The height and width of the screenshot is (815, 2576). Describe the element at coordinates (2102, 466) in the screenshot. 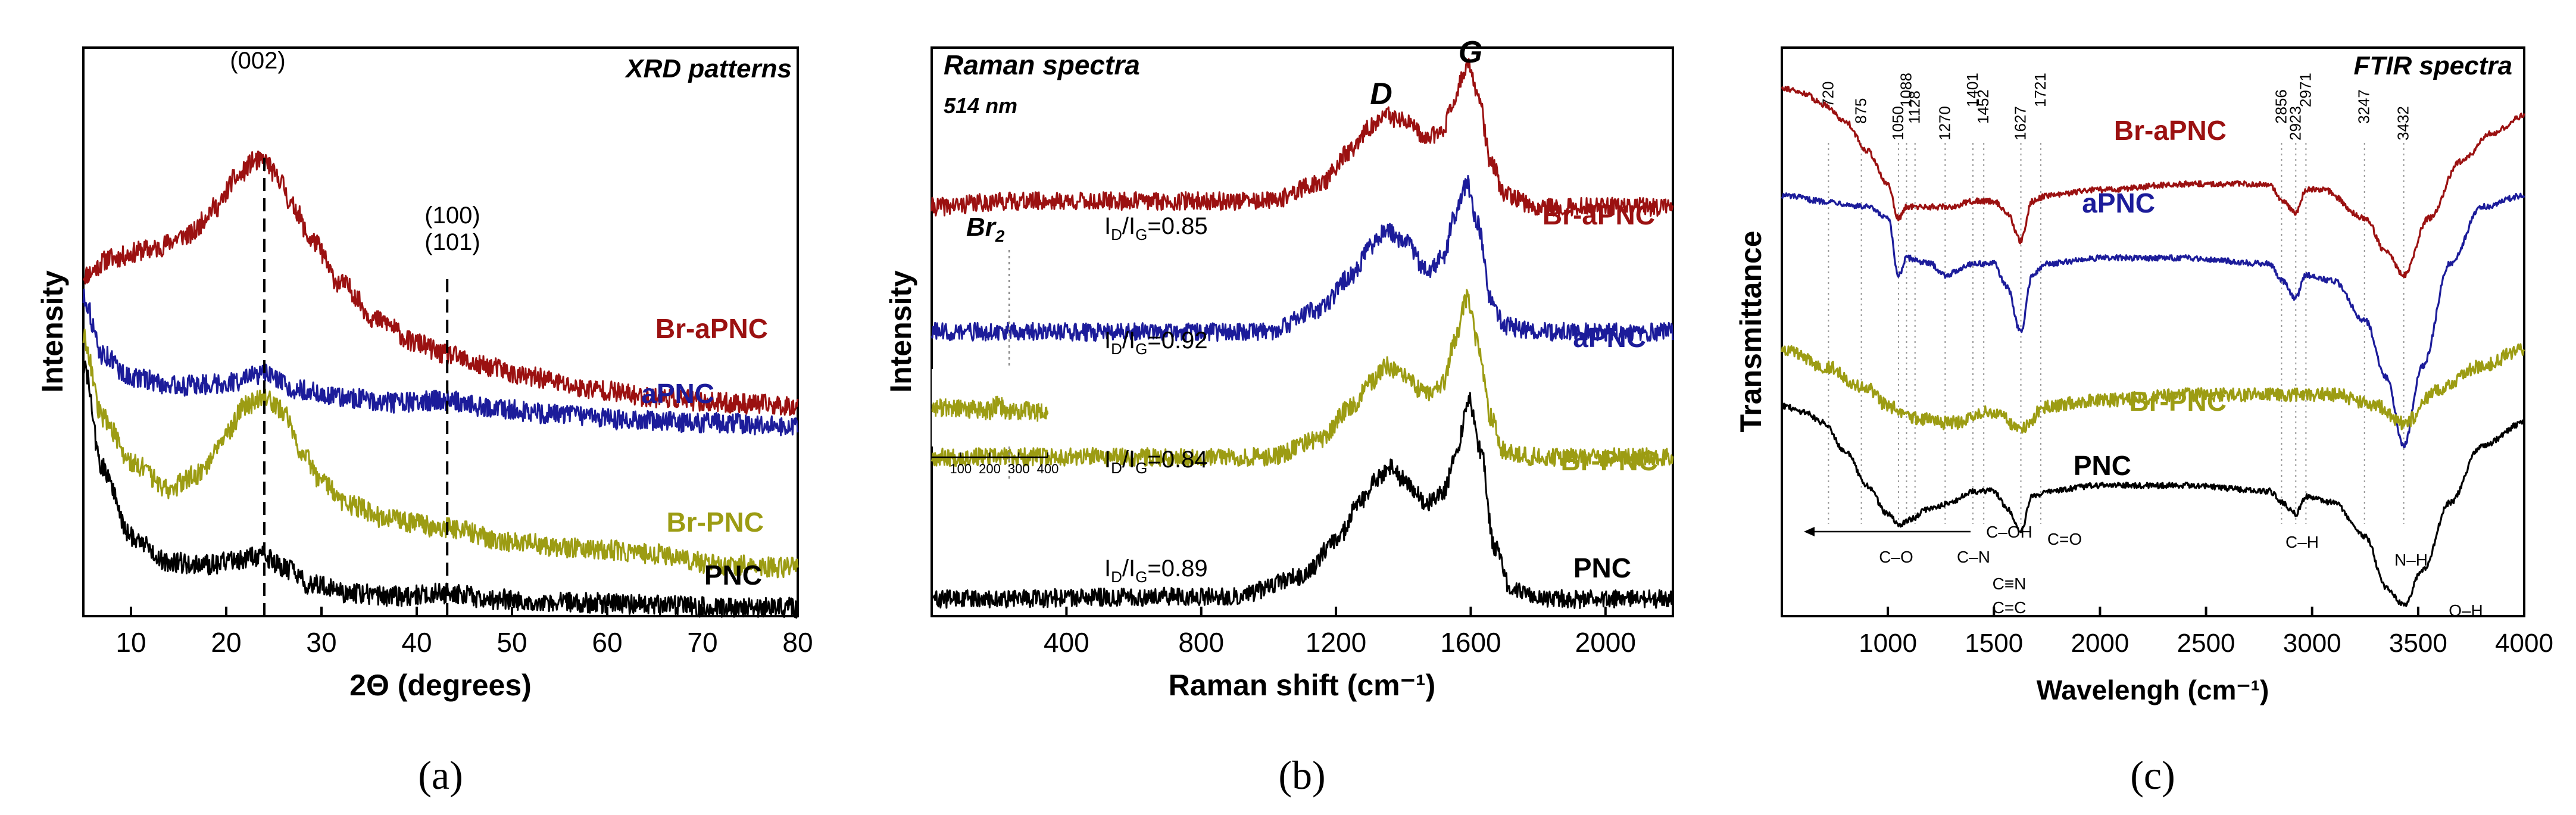

I see `ftir-series-label-pnc: PNC` at that location.